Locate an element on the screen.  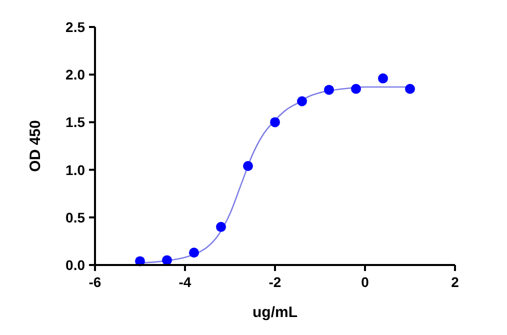
x-tick-label: 2 is located at coordinates (455, 282).